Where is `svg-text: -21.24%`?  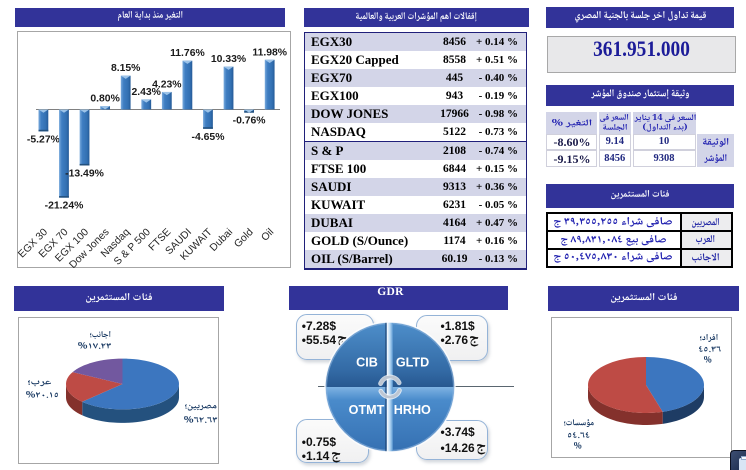
svg-text: -21.24% is located at coordinates (64, 206).